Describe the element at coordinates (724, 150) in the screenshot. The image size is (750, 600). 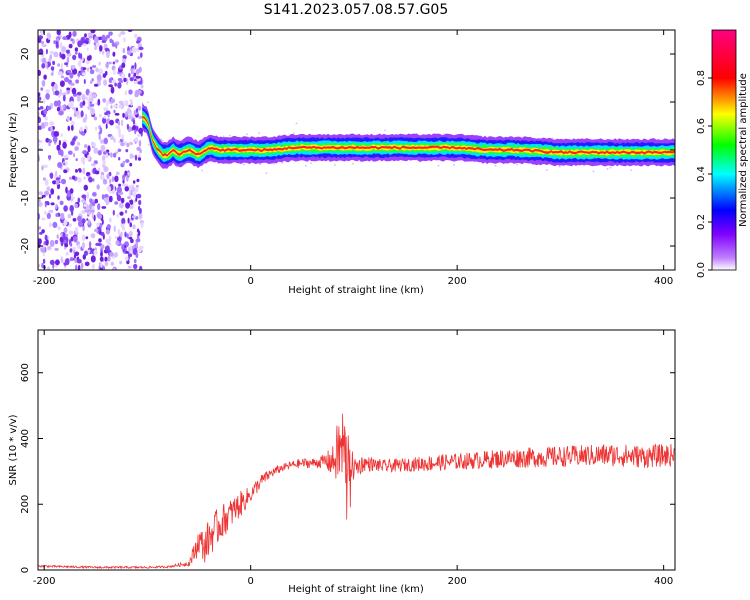
I see `colorbar-frame` at that location.